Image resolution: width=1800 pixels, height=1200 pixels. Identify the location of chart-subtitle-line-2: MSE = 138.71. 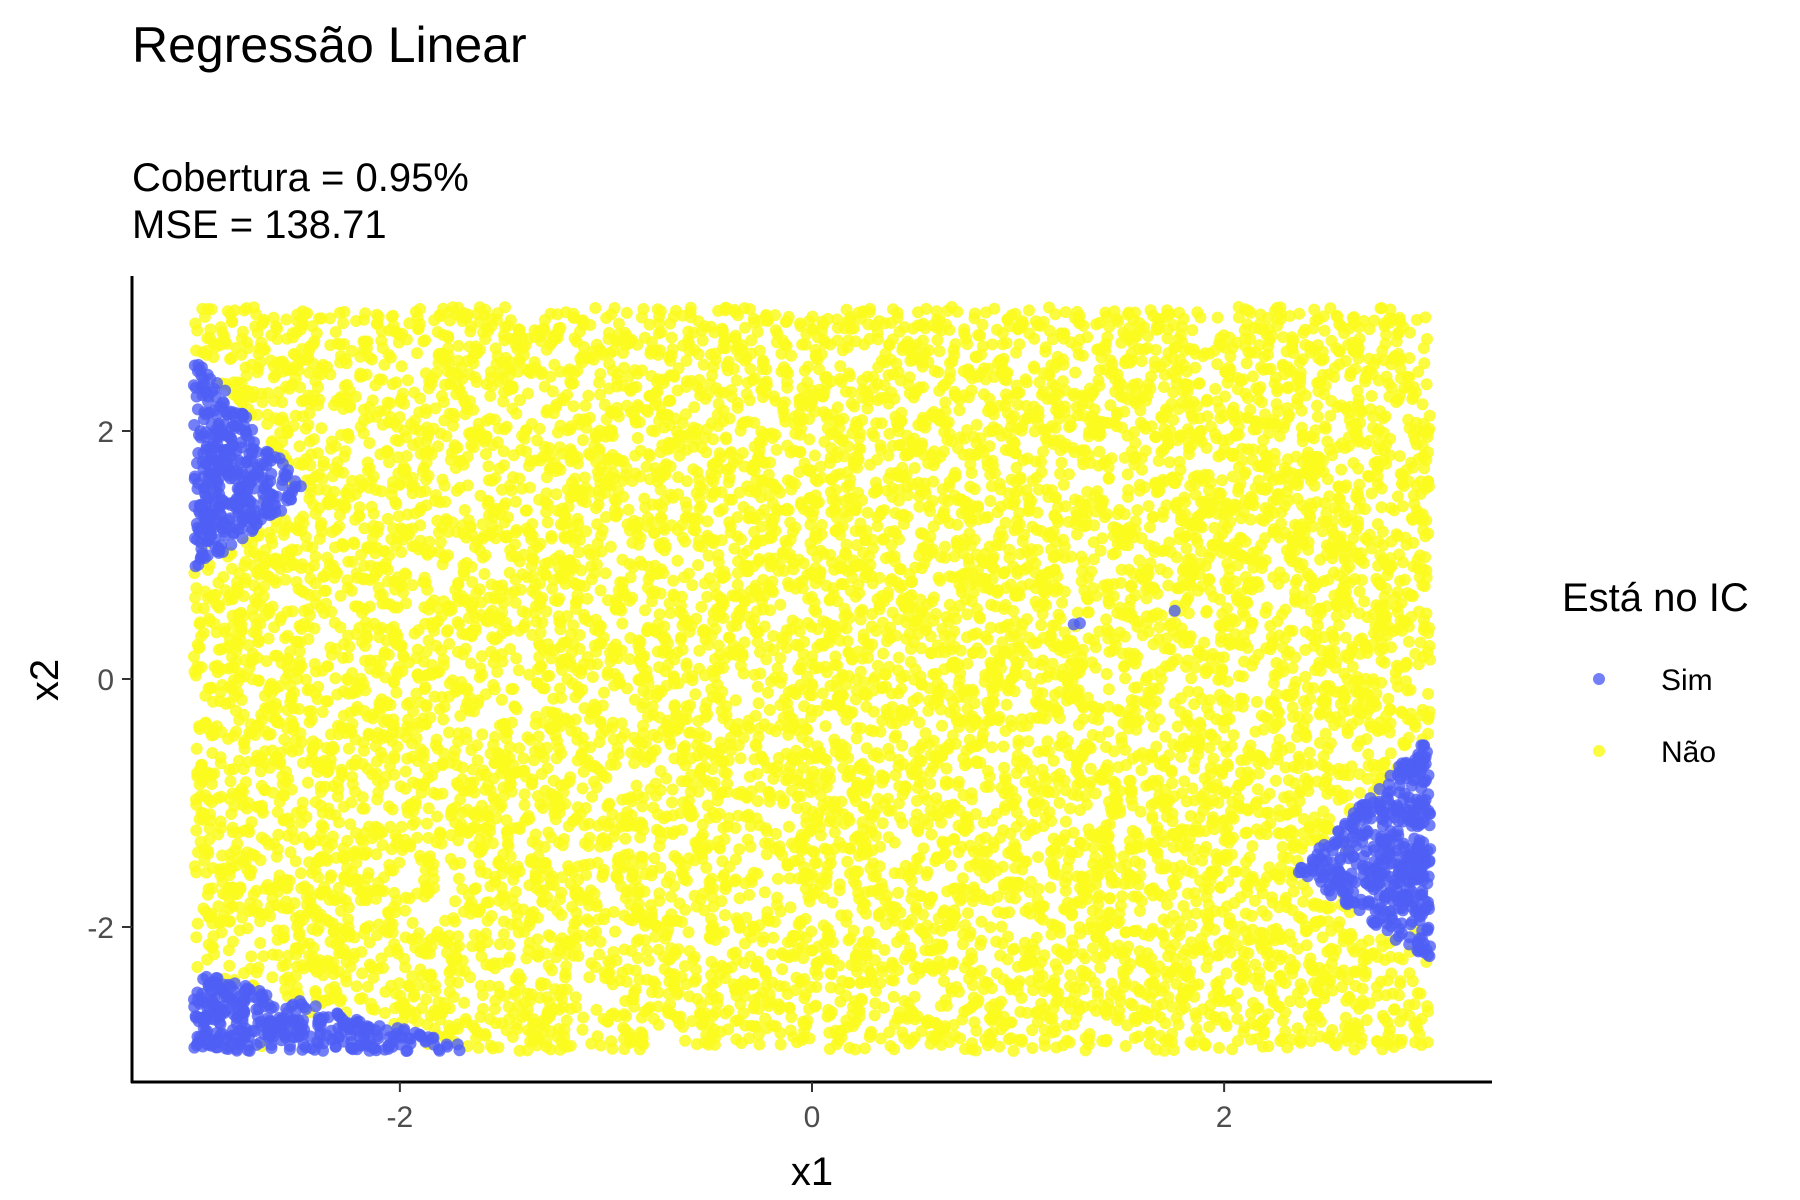
(259, 225).